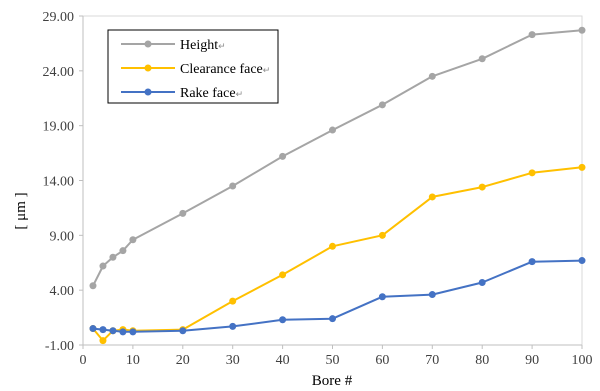 The height and width of the screenshot is (391, 600). What do you see at coordinates (62, 236) in the screenshot?
I see `y-tick-label: 9.00` at bounding box center [62, 236].